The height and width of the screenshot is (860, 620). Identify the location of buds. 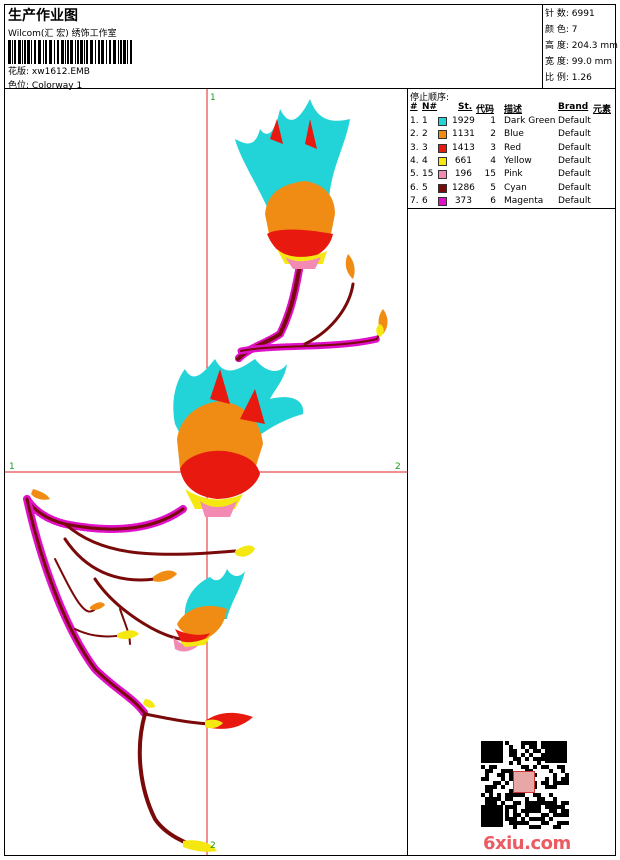
(172, 698).